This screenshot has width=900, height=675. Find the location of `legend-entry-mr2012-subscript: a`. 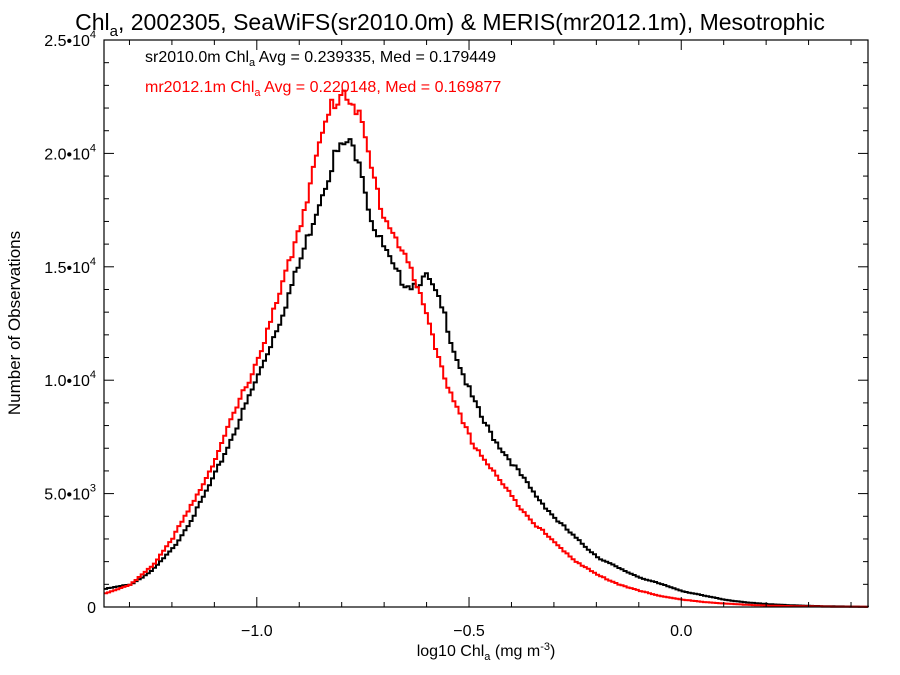

legend-entry-mr2012-subscript: a is located at coordinates (257, 93).